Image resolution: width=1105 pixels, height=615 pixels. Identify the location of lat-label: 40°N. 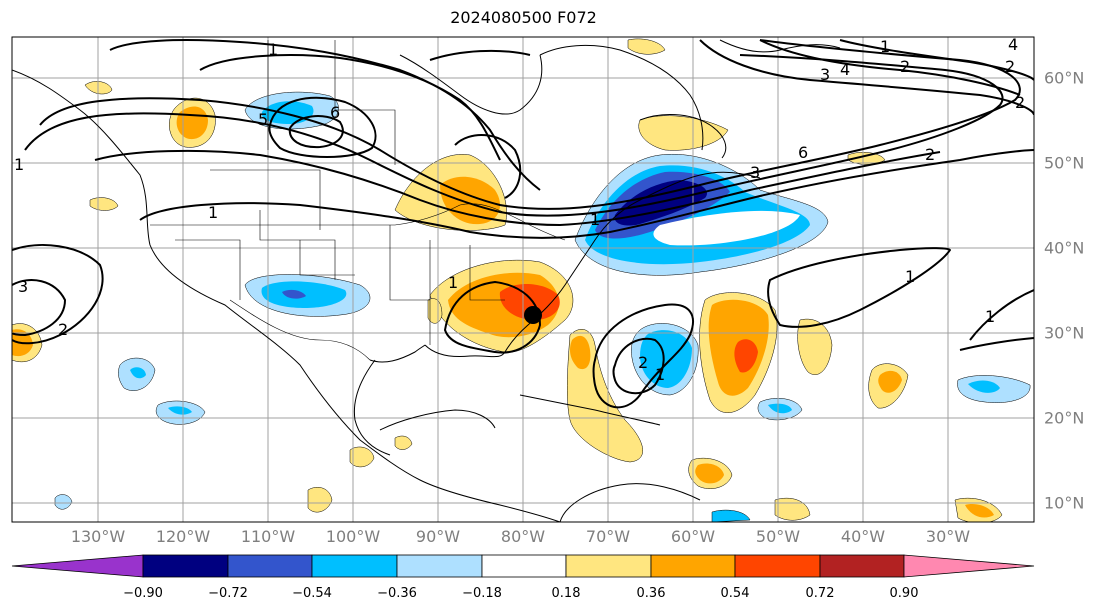
(1064, 248).